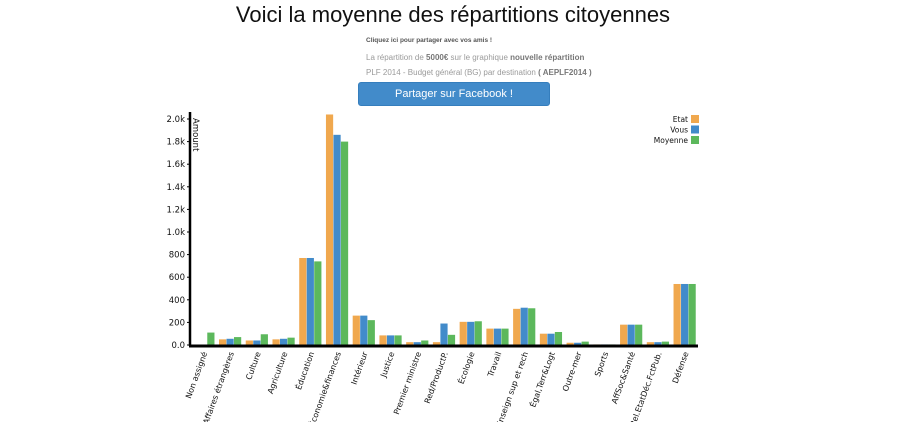 The image size is (900, 422). What do you see at coordinates (177, 278) in the screenshot?
I see `y-tick-label: 600` at bounding box center [177, 278].